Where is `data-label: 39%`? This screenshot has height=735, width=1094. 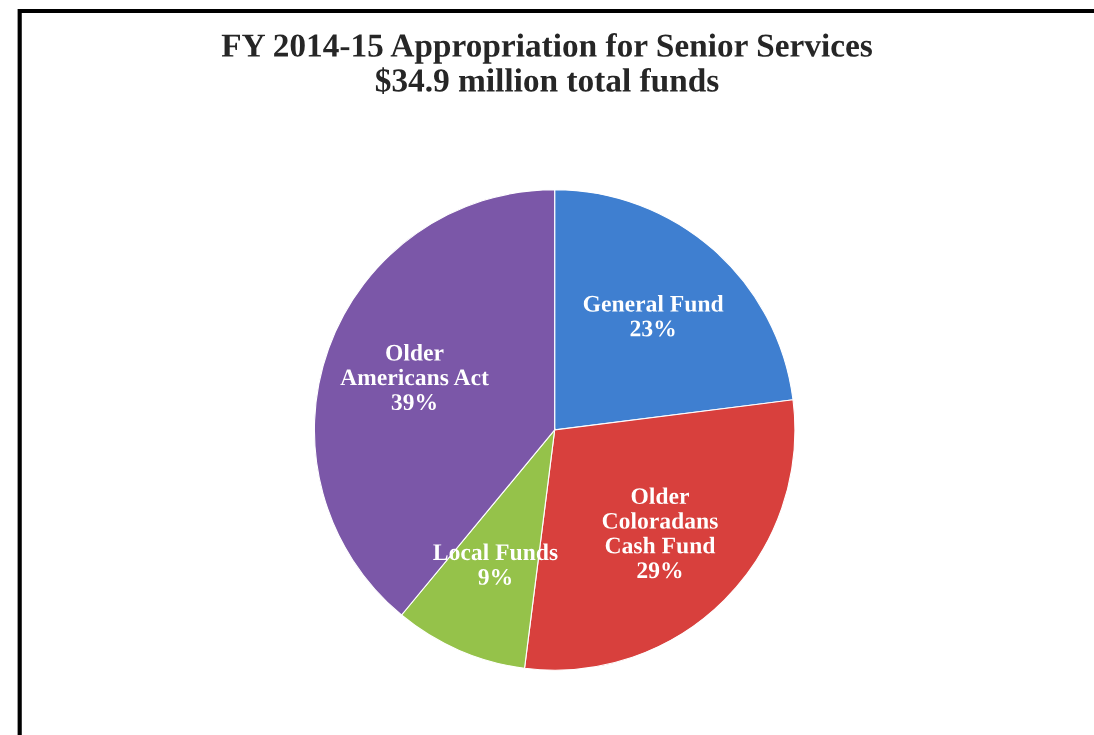 data-label: 39% is located at coordinates (413, 402).